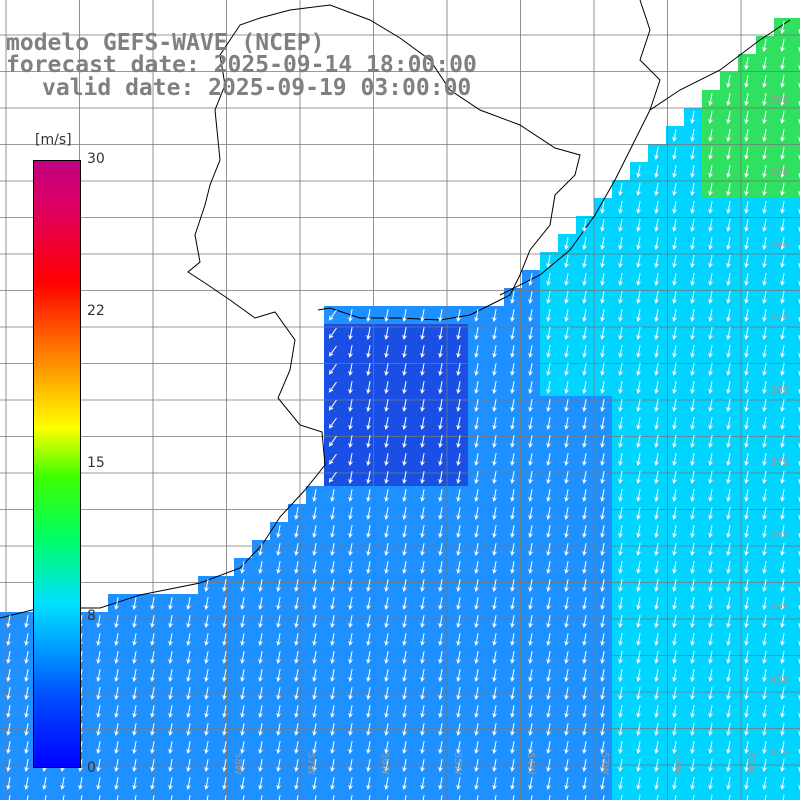 This screenshot has width=800, height=800. What do you see at coordinates (96, 159) in the screenshot?
I see `colorbar-tick: 30` at bounding box center [96, 159].